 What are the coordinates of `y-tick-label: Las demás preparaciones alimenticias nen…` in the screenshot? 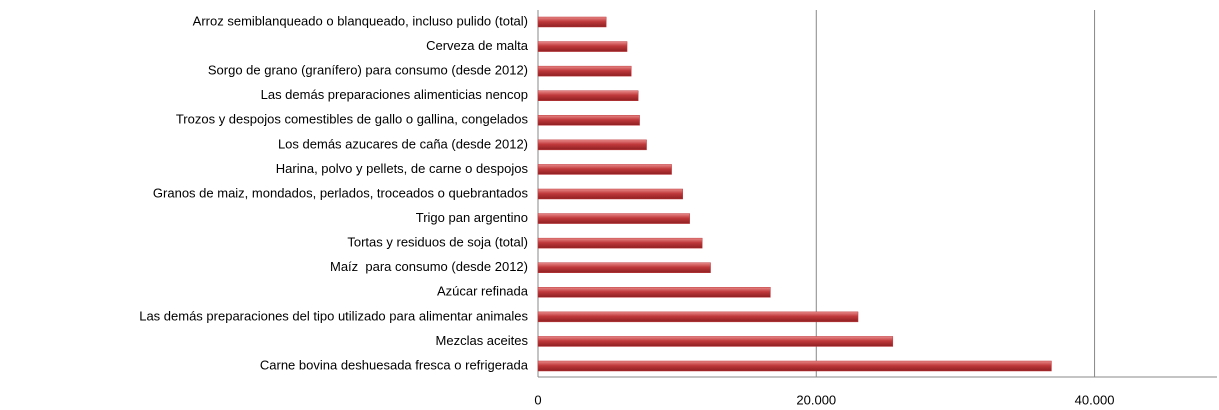 It's located at (394, 94).